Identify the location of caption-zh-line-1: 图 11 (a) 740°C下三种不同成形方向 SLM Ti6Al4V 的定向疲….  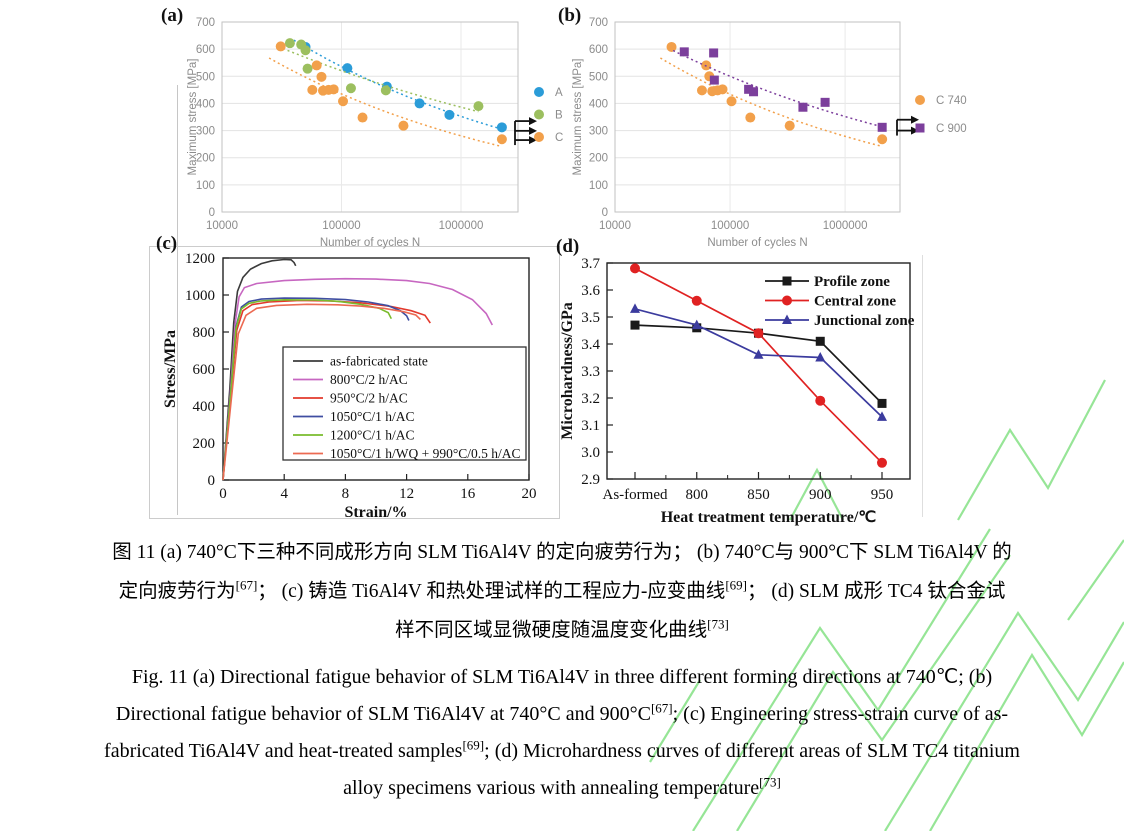
(562, 552).